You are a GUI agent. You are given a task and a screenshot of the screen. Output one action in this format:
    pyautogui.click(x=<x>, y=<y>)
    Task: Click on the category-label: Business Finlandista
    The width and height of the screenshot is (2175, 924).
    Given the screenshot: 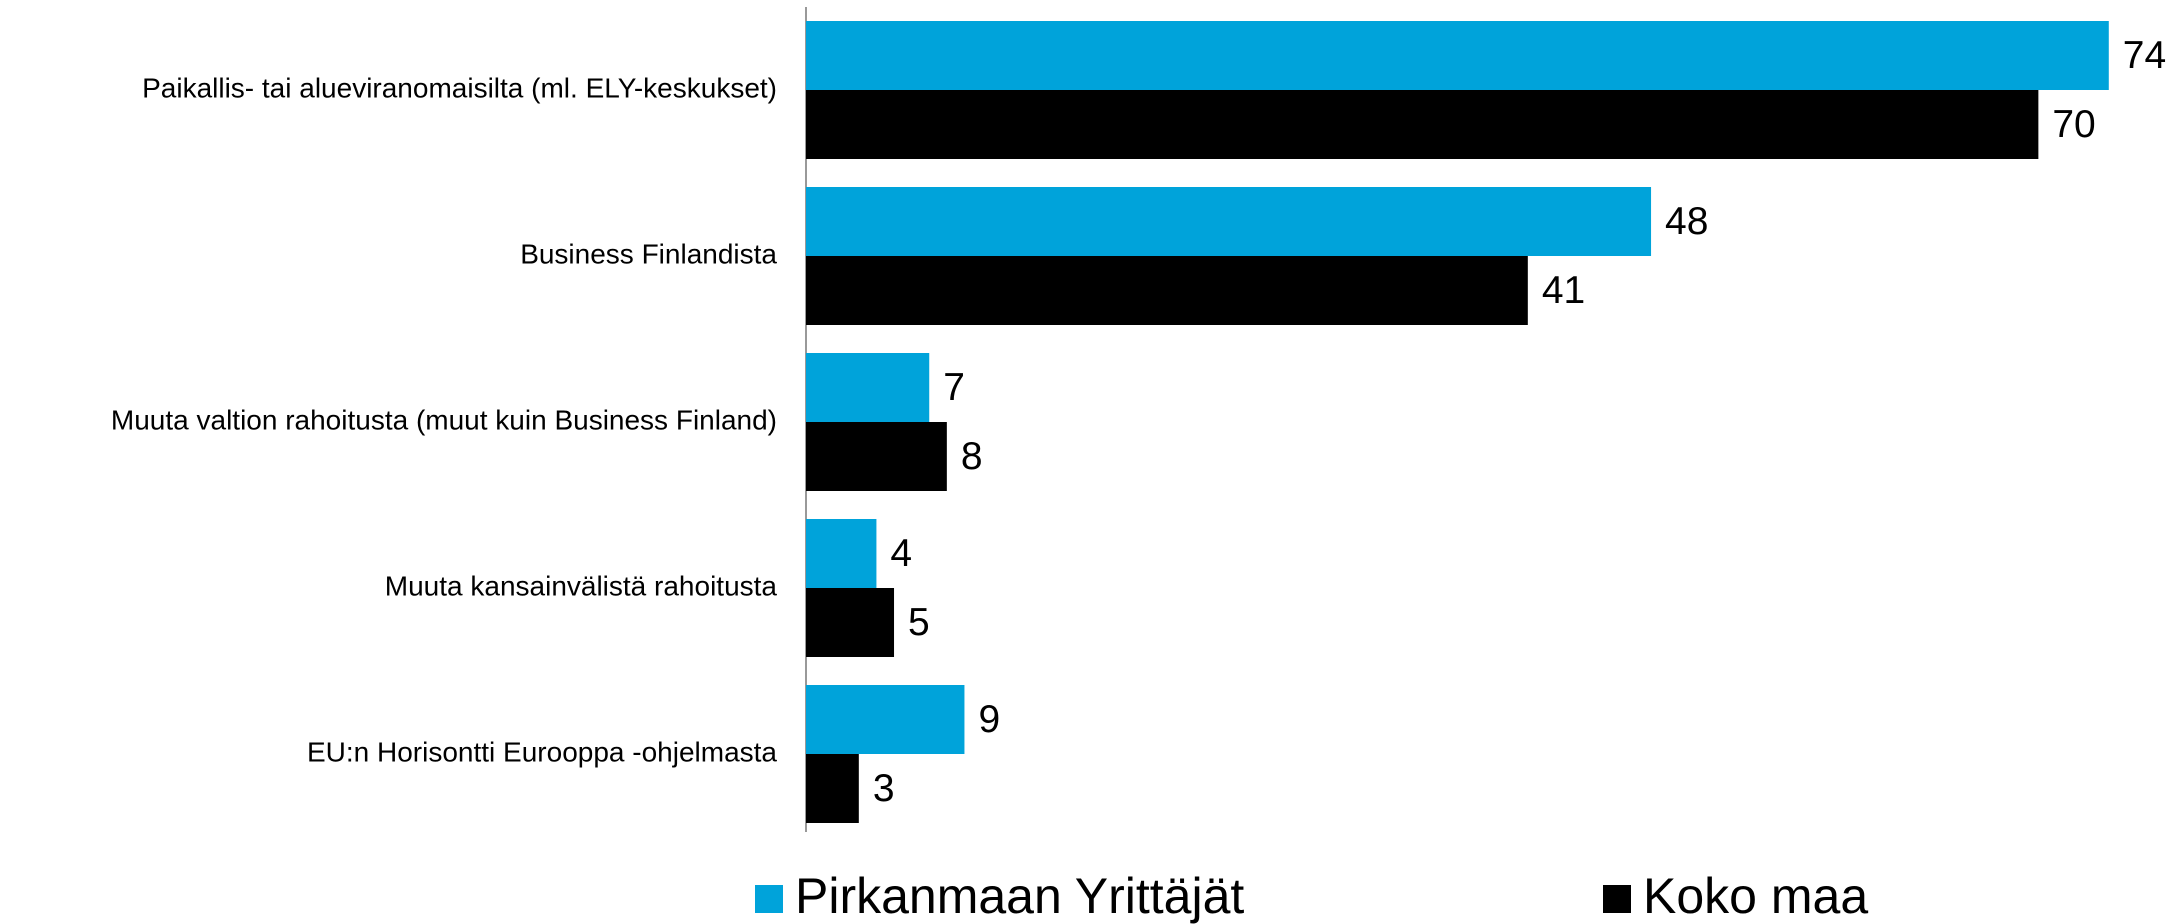 What is the action you would take?
    pyautogui.click(x=648, y=253)
    